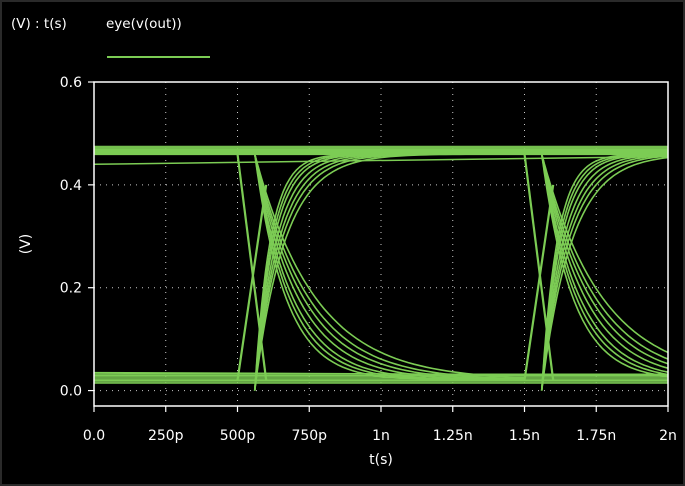  What do you see at coordinates (668, 436) in the screenshot?
I see `x-tick-label: 2n` at bounding box center [668, 436].